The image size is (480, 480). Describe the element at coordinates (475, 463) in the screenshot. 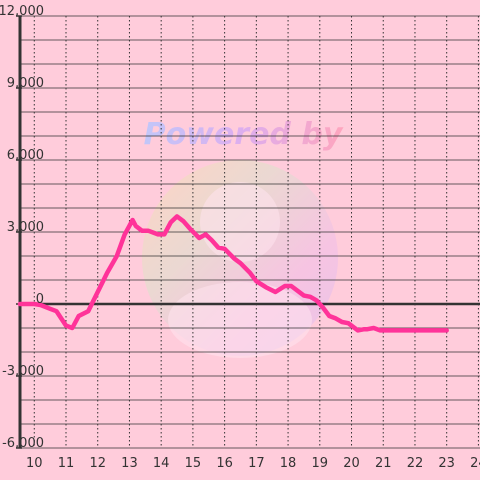

I see `x-tick-label: 24` at that location.